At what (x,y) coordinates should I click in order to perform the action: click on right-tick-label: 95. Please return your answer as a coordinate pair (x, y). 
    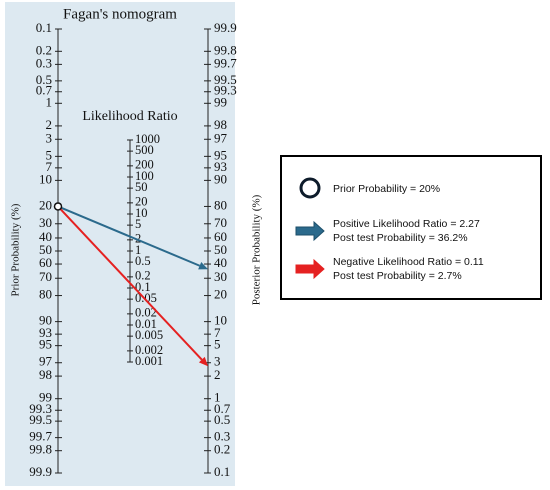
    Looking at the image, I should click on (220, 154).